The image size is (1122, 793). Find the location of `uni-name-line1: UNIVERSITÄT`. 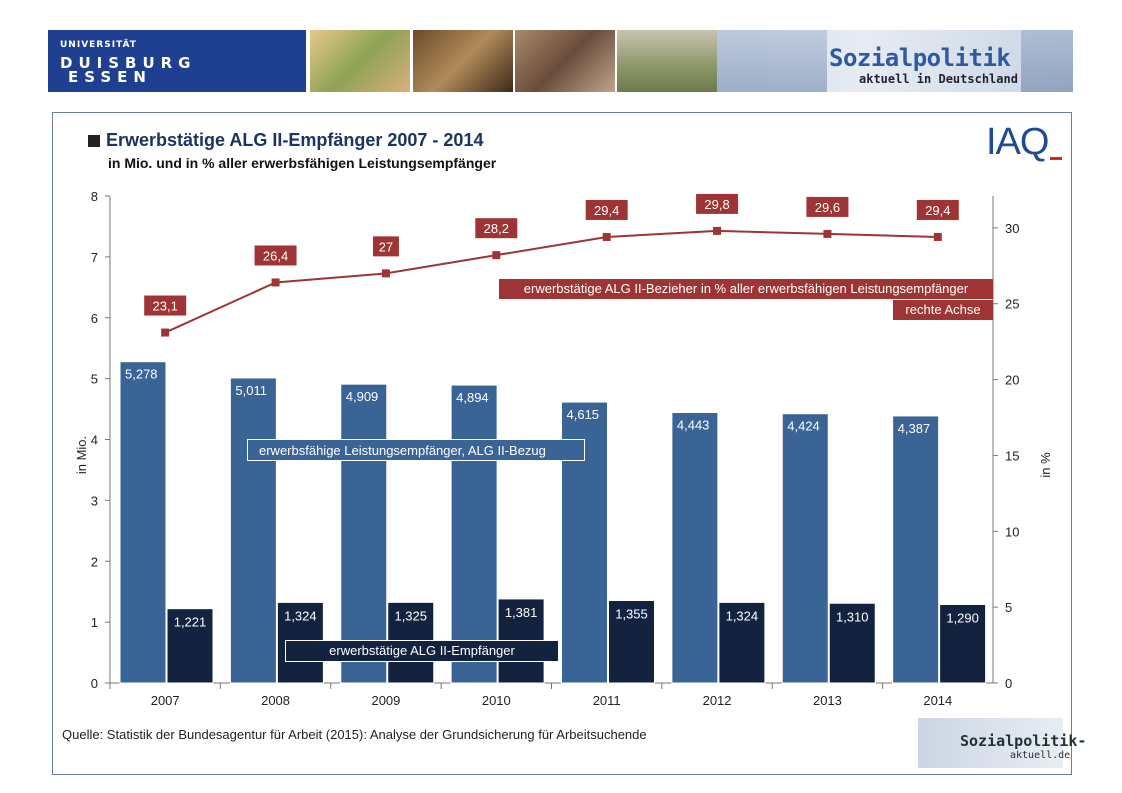

uni-name-line1: UNIVERSITÄT is located at coordinates (98, 45).